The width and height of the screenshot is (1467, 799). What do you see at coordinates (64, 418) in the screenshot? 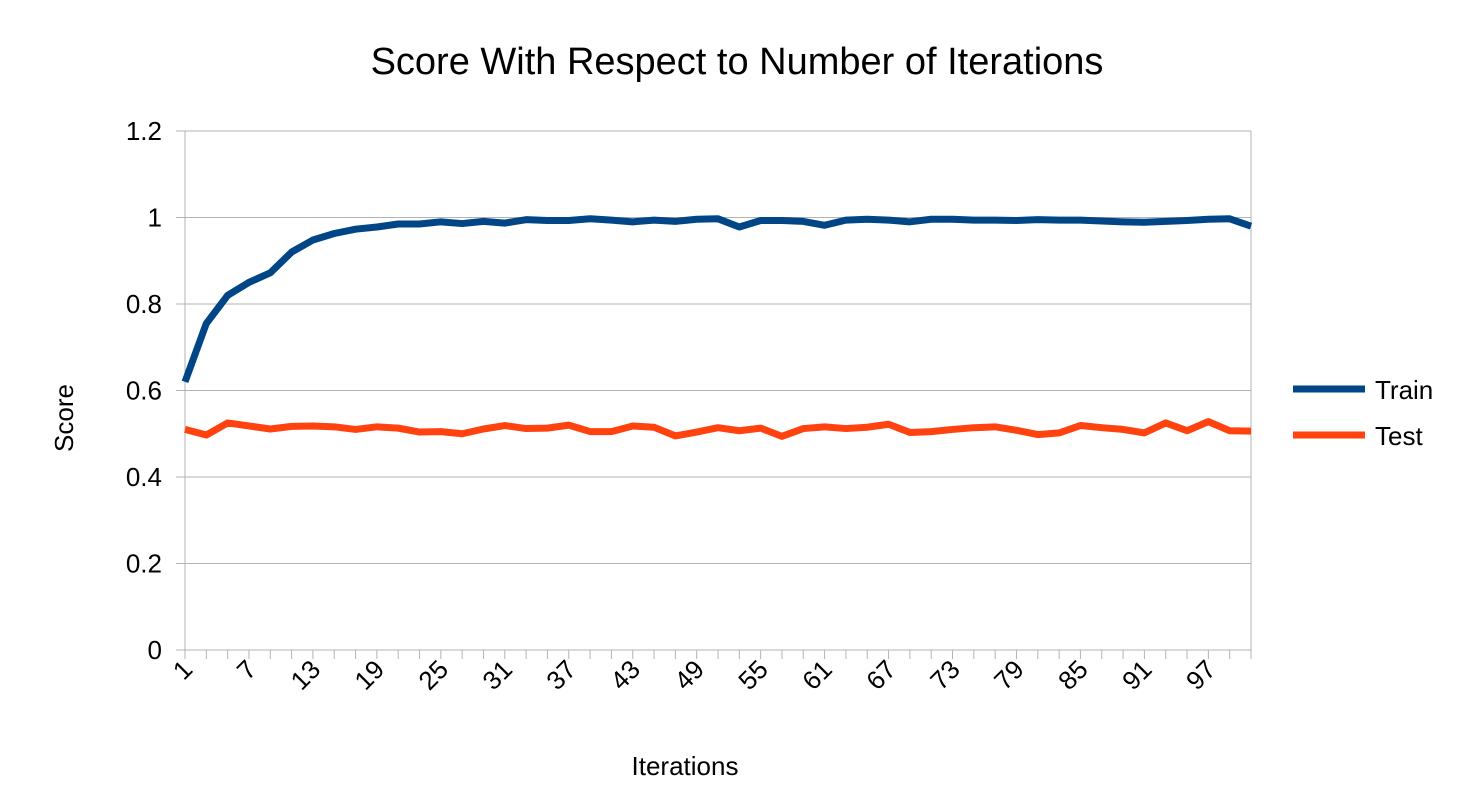
I see `y-axis-label: Score` at bounding box center [64, 418].